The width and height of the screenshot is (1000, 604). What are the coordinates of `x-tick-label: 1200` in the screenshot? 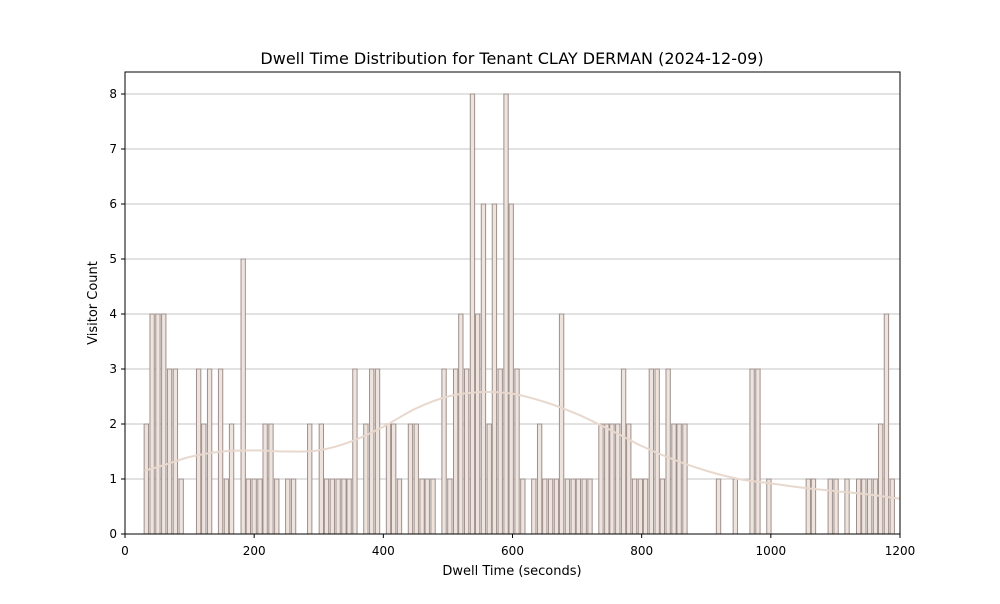 It's located at (900, 551).